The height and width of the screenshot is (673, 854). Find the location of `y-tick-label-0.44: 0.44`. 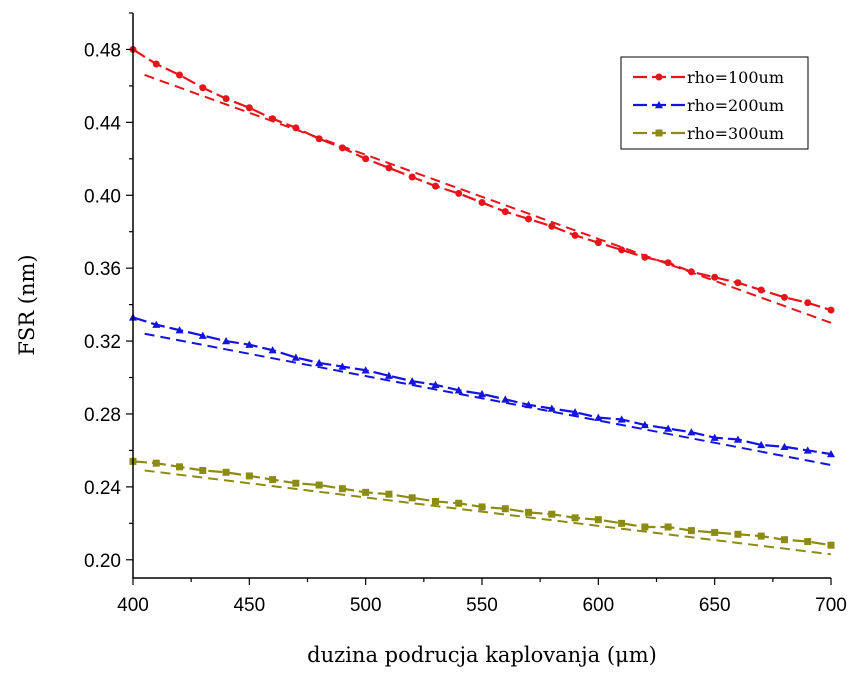

y-tick-label-0.44: 0.44 is located at coordinates (102, 123).